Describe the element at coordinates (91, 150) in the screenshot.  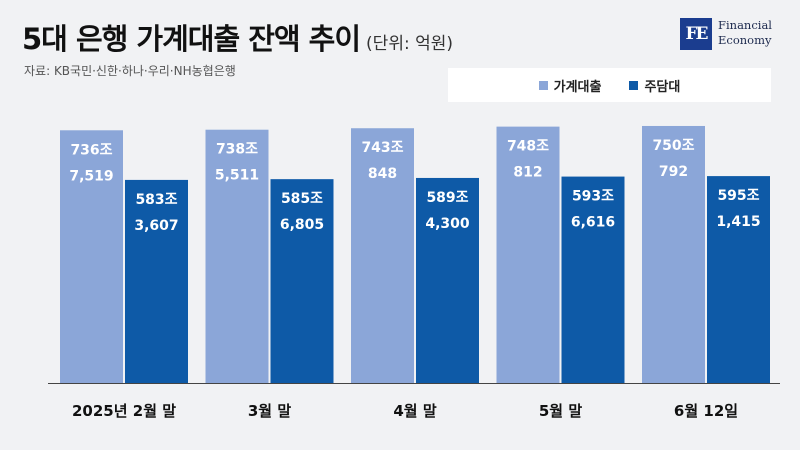
I see `value-label-0-0-jo: 736조` at that location.